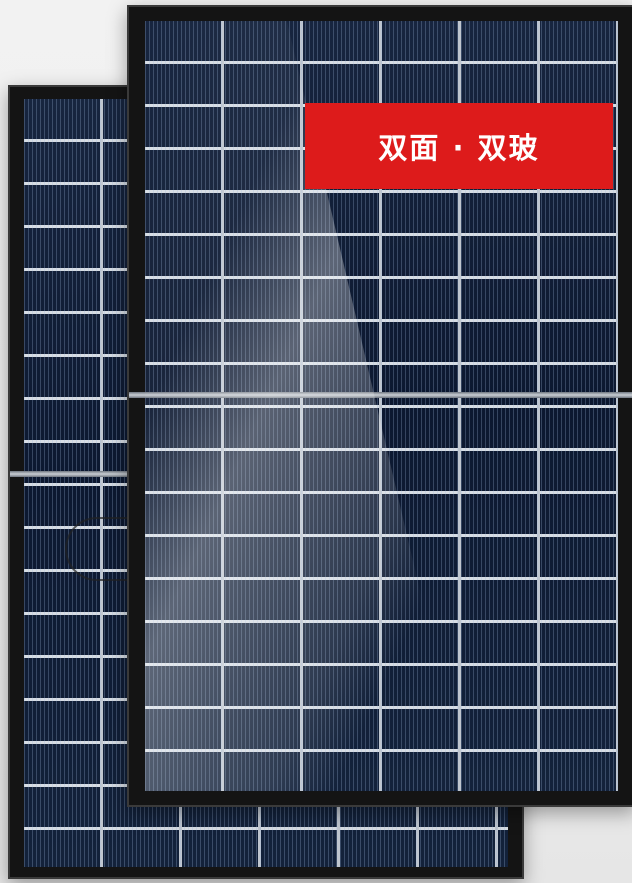 Image resolution: width=632 pixels, height=883 pixels. I want to click on front-panel-center-busbar, so click(380, 395).